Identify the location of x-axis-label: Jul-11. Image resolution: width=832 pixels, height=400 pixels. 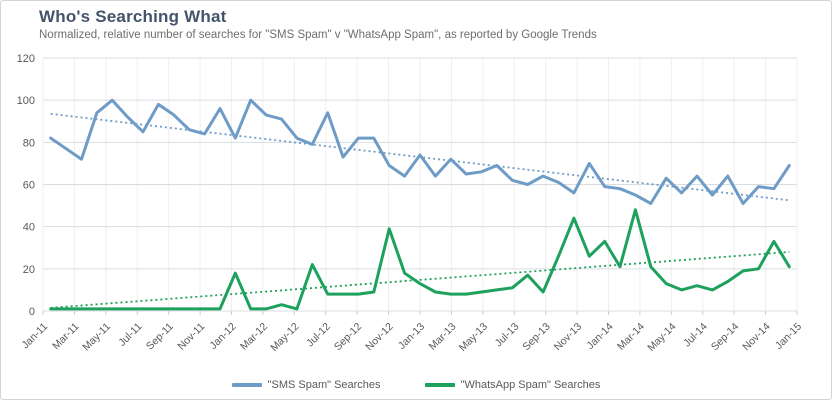
(130, 335).